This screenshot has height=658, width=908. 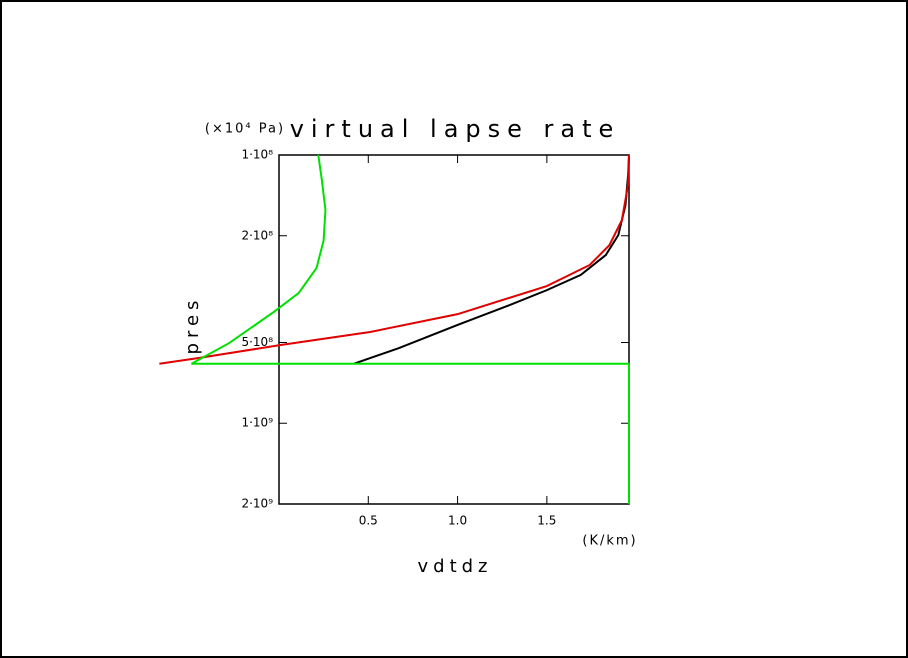 I want to click on y-tick-label: 1·10⁹, so click(x=257, y=423).